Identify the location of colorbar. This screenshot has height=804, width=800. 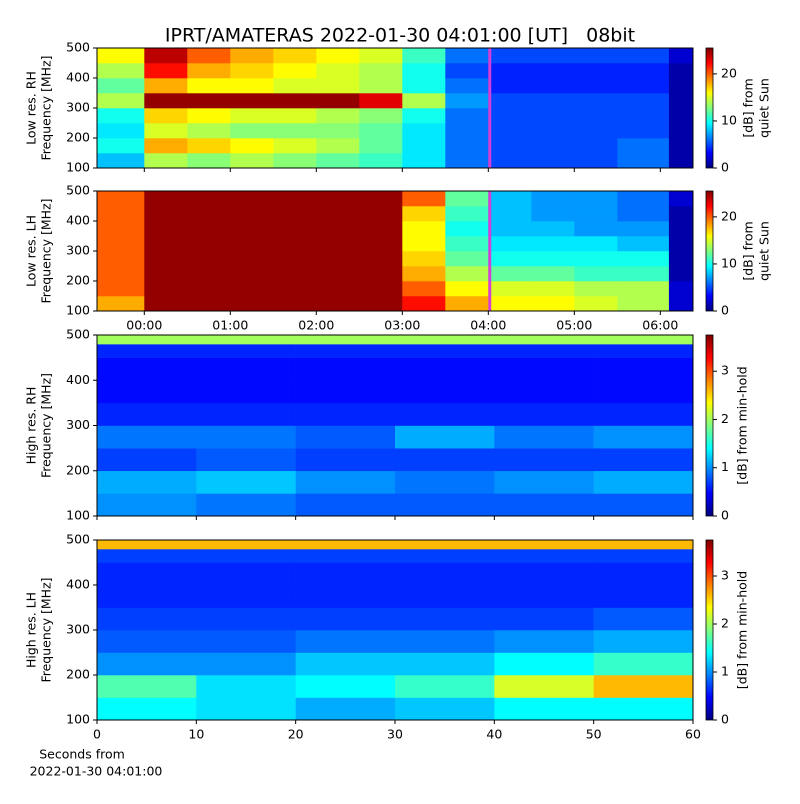
(709, 630).